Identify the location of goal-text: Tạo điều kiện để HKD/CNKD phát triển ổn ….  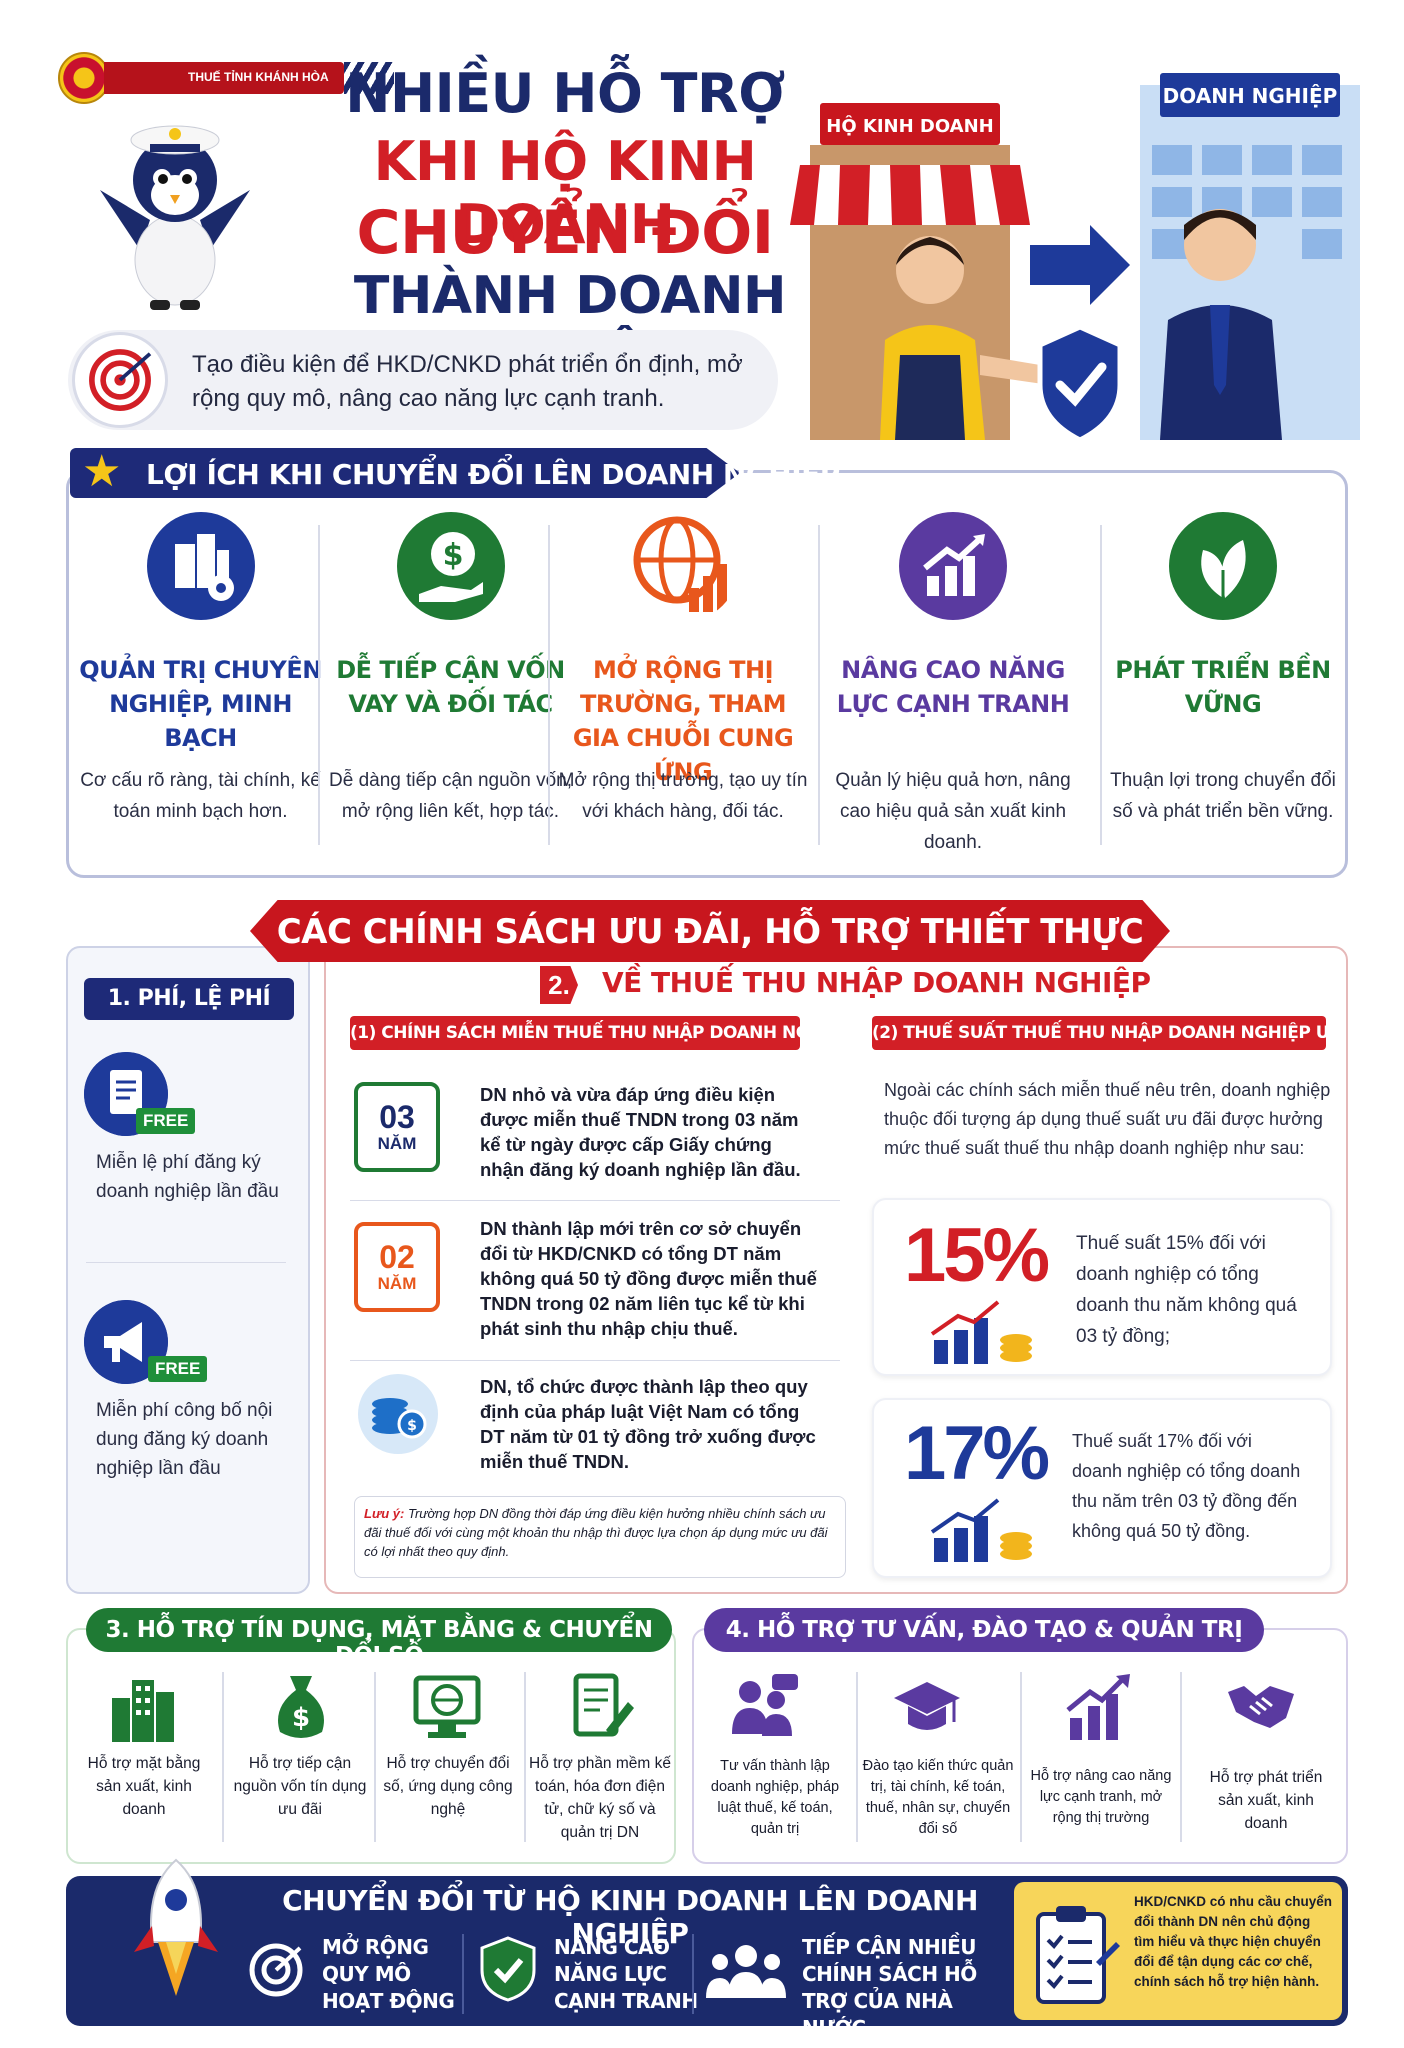
(467, 381).